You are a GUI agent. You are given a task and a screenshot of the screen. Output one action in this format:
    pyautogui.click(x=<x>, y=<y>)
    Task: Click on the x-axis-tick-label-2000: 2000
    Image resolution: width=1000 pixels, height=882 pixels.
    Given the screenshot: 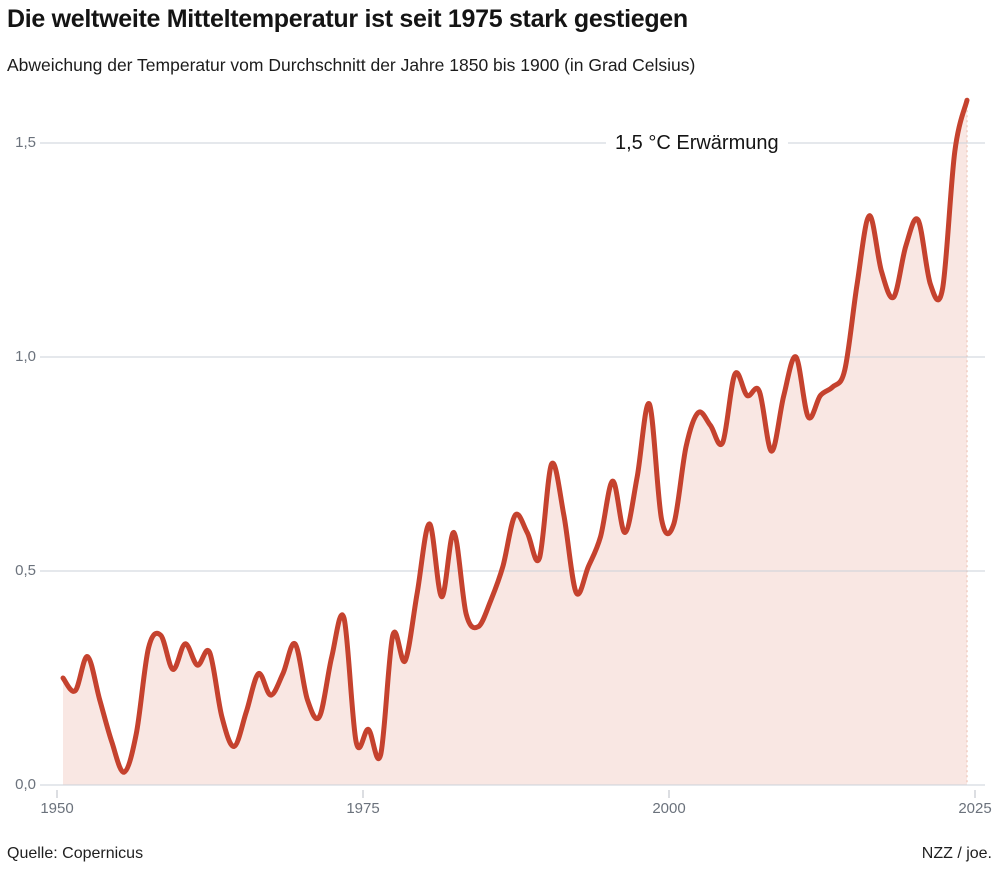 What is the action you would take?
    pyautogui.click(x=669, y=808)
    